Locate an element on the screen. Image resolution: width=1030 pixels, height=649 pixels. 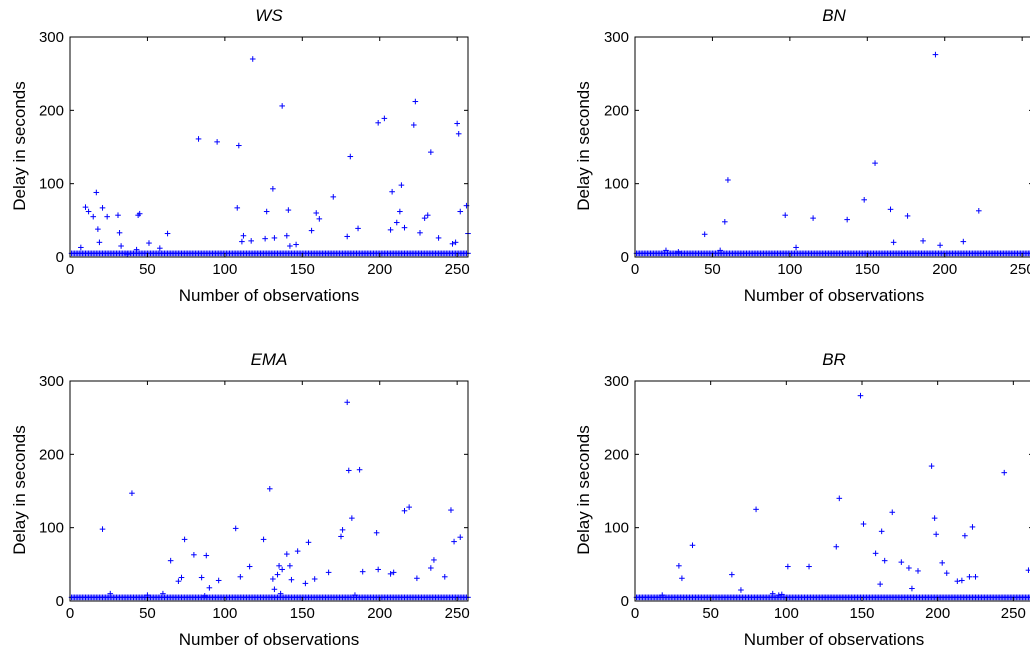
plot-area is located at coordinates (832, 147).